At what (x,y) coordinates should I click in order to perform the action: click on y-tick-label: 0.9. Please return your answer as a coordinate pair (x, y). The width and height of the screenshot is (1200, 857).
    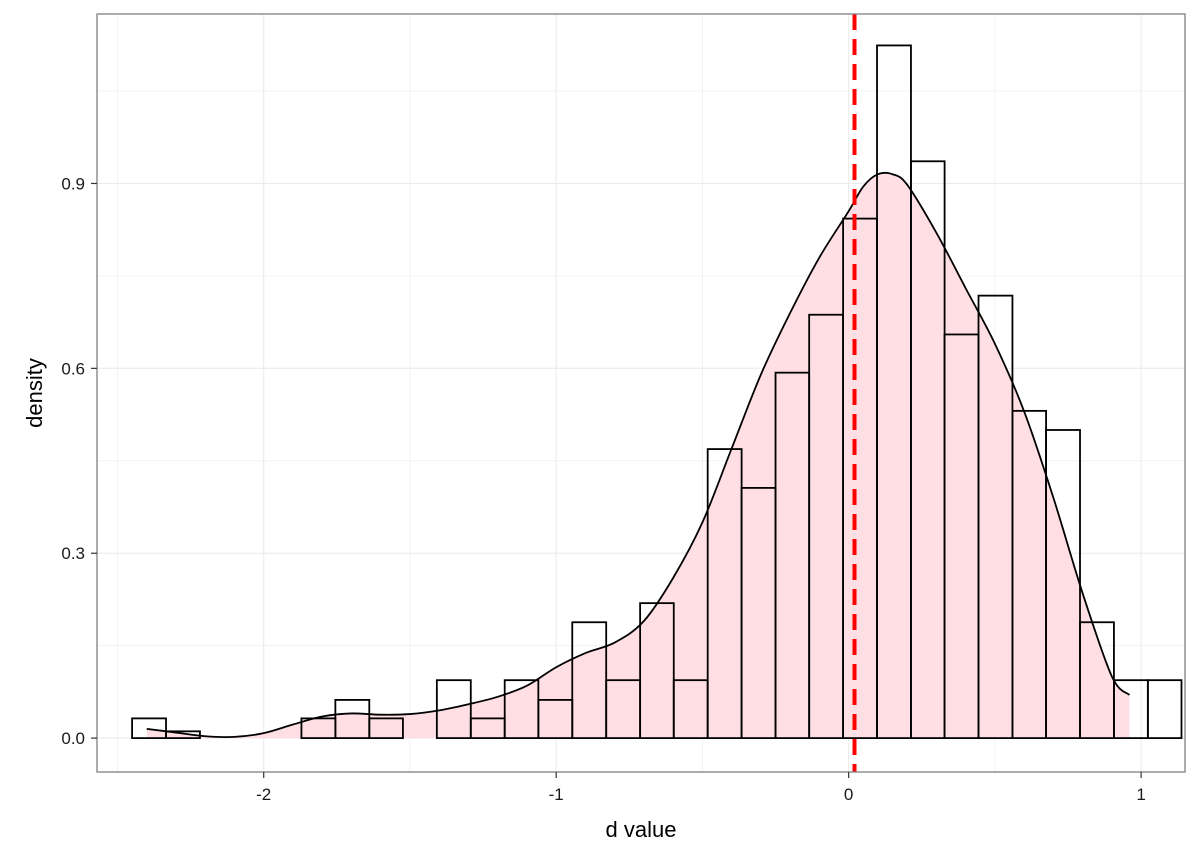
    Looking at the image, I should click on (73, 183).